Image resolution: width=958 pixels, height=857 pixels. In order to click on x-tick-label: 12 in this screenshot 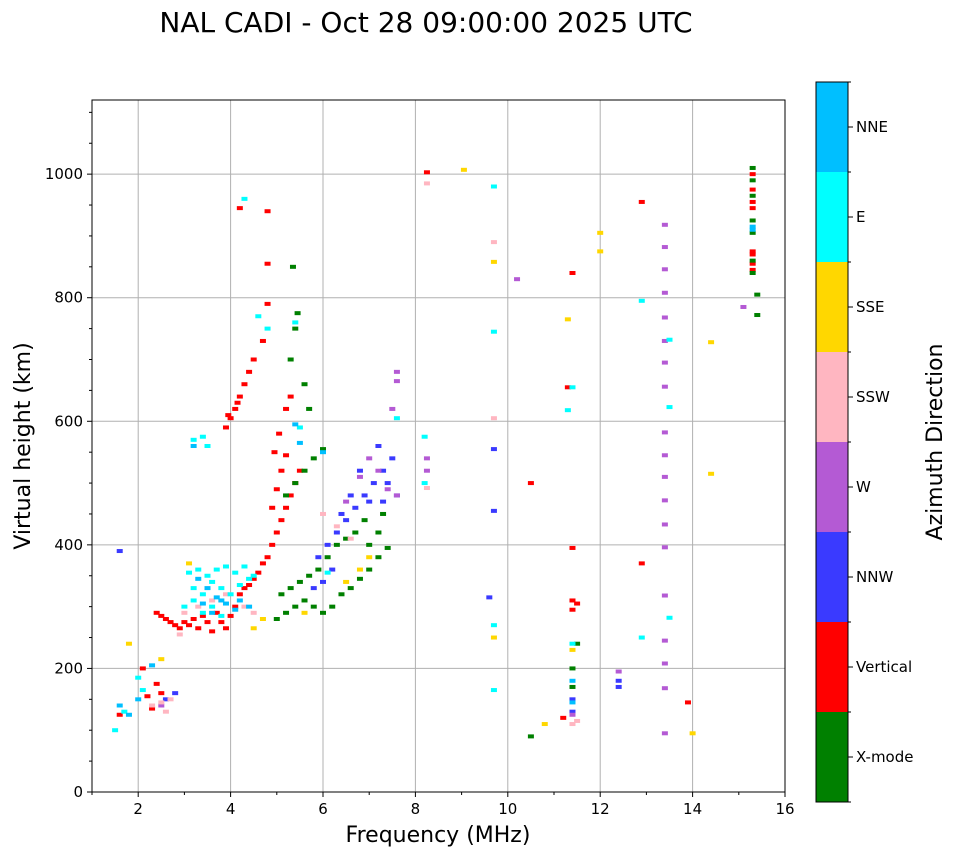, I will do `click(600, 809)`.